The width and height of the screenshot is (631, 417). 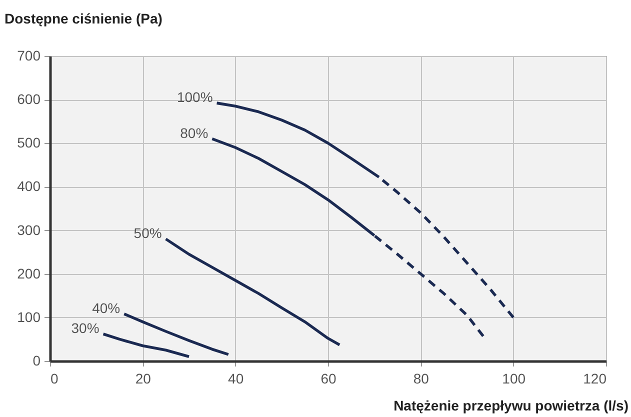 I want to click on y-tick-label: 200, so click(x=29, y=273).